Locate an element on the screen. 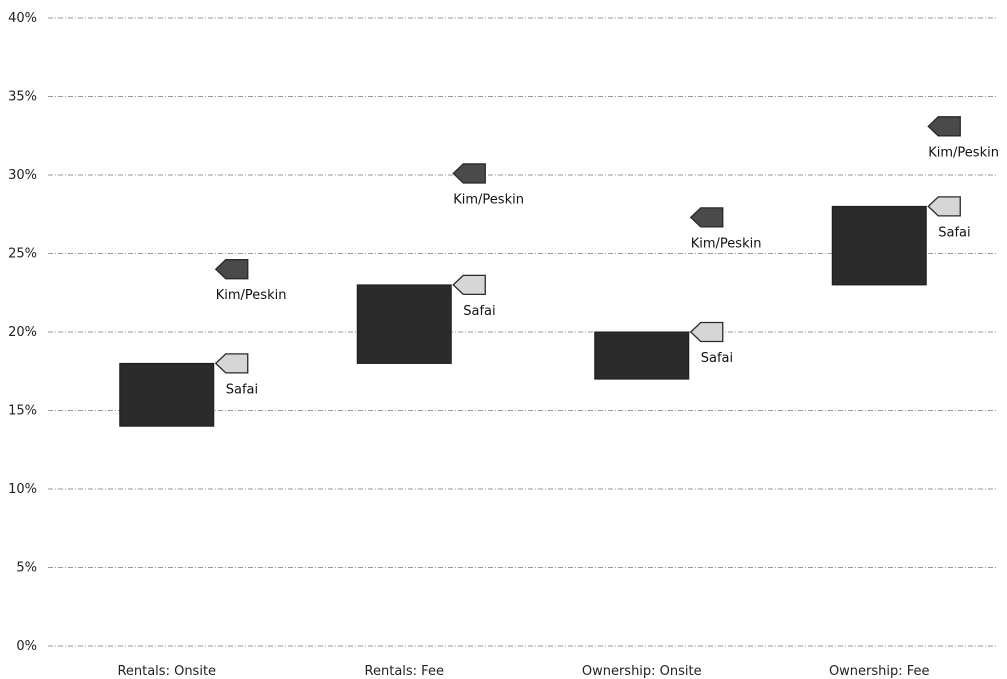 The image size is (1007, 679). y-tick-label: 20% is located at coordinates (22, 332).